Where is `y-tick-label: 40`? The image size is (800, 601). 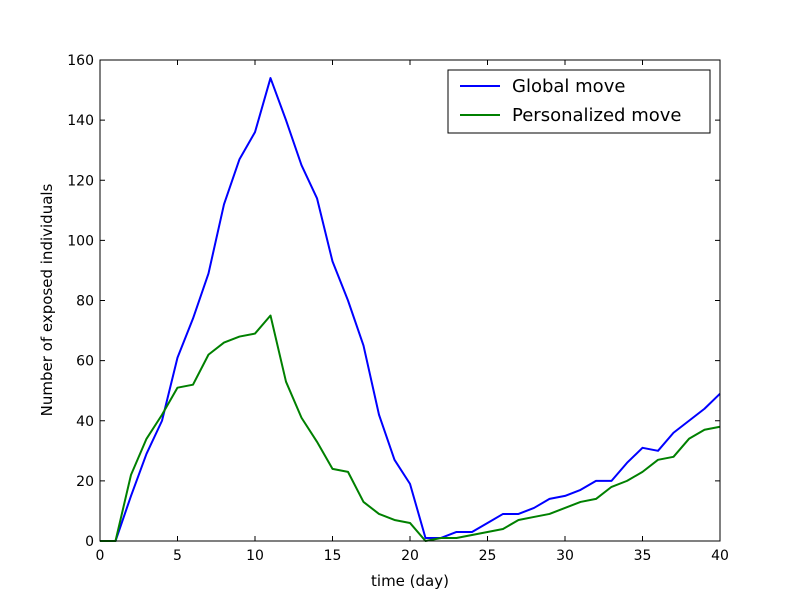 y-tick-label: 40 is located at coordinates (85, 422).